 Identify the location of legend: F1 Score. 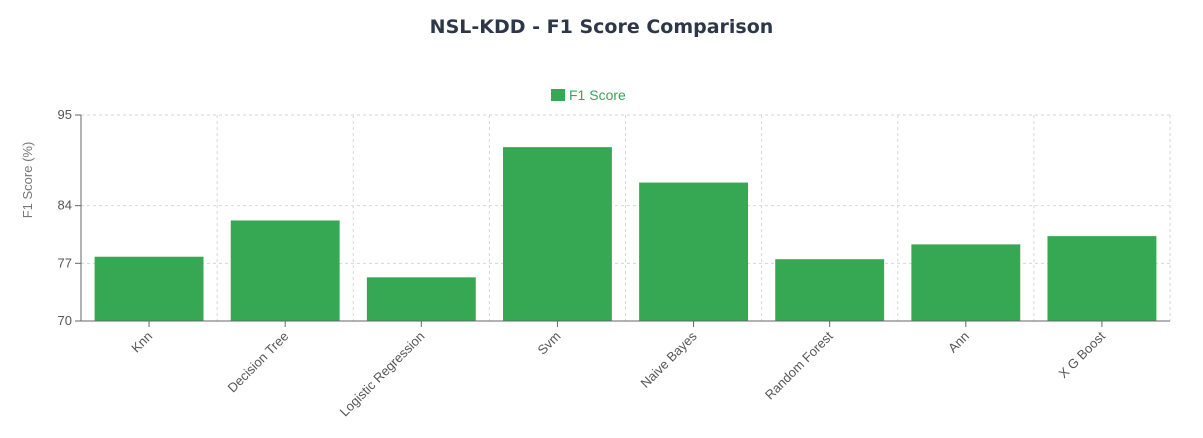
(588, 95).